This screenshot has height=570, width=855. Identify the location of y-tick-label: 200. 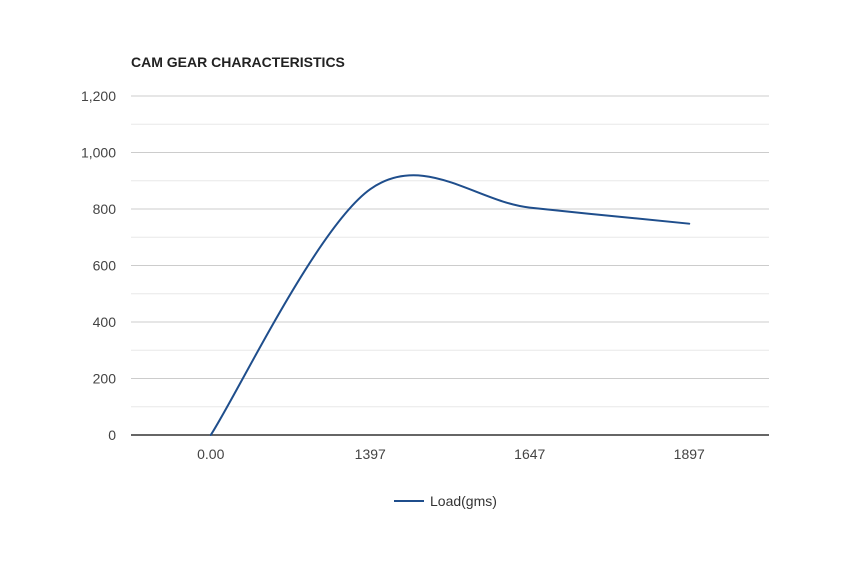
(105, 379).